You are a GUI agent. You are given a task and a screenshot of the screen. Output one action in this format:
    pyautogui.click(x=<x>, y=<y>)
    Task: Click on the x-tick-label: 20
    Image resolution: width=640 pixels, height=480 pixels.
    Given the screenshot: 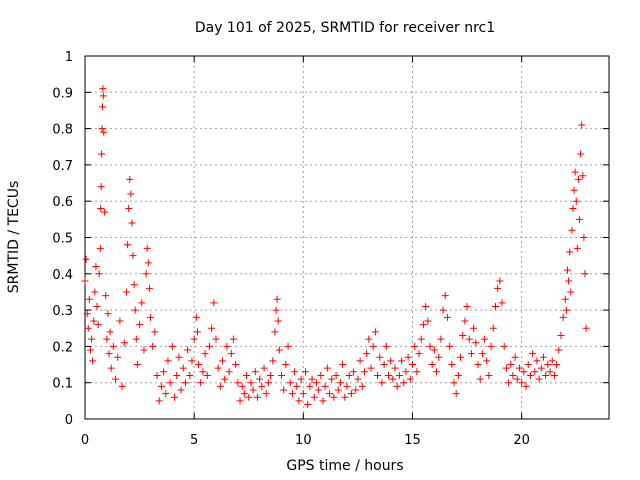 What is the action you would take?
    pyautogui.click(x=521, y=440)
    